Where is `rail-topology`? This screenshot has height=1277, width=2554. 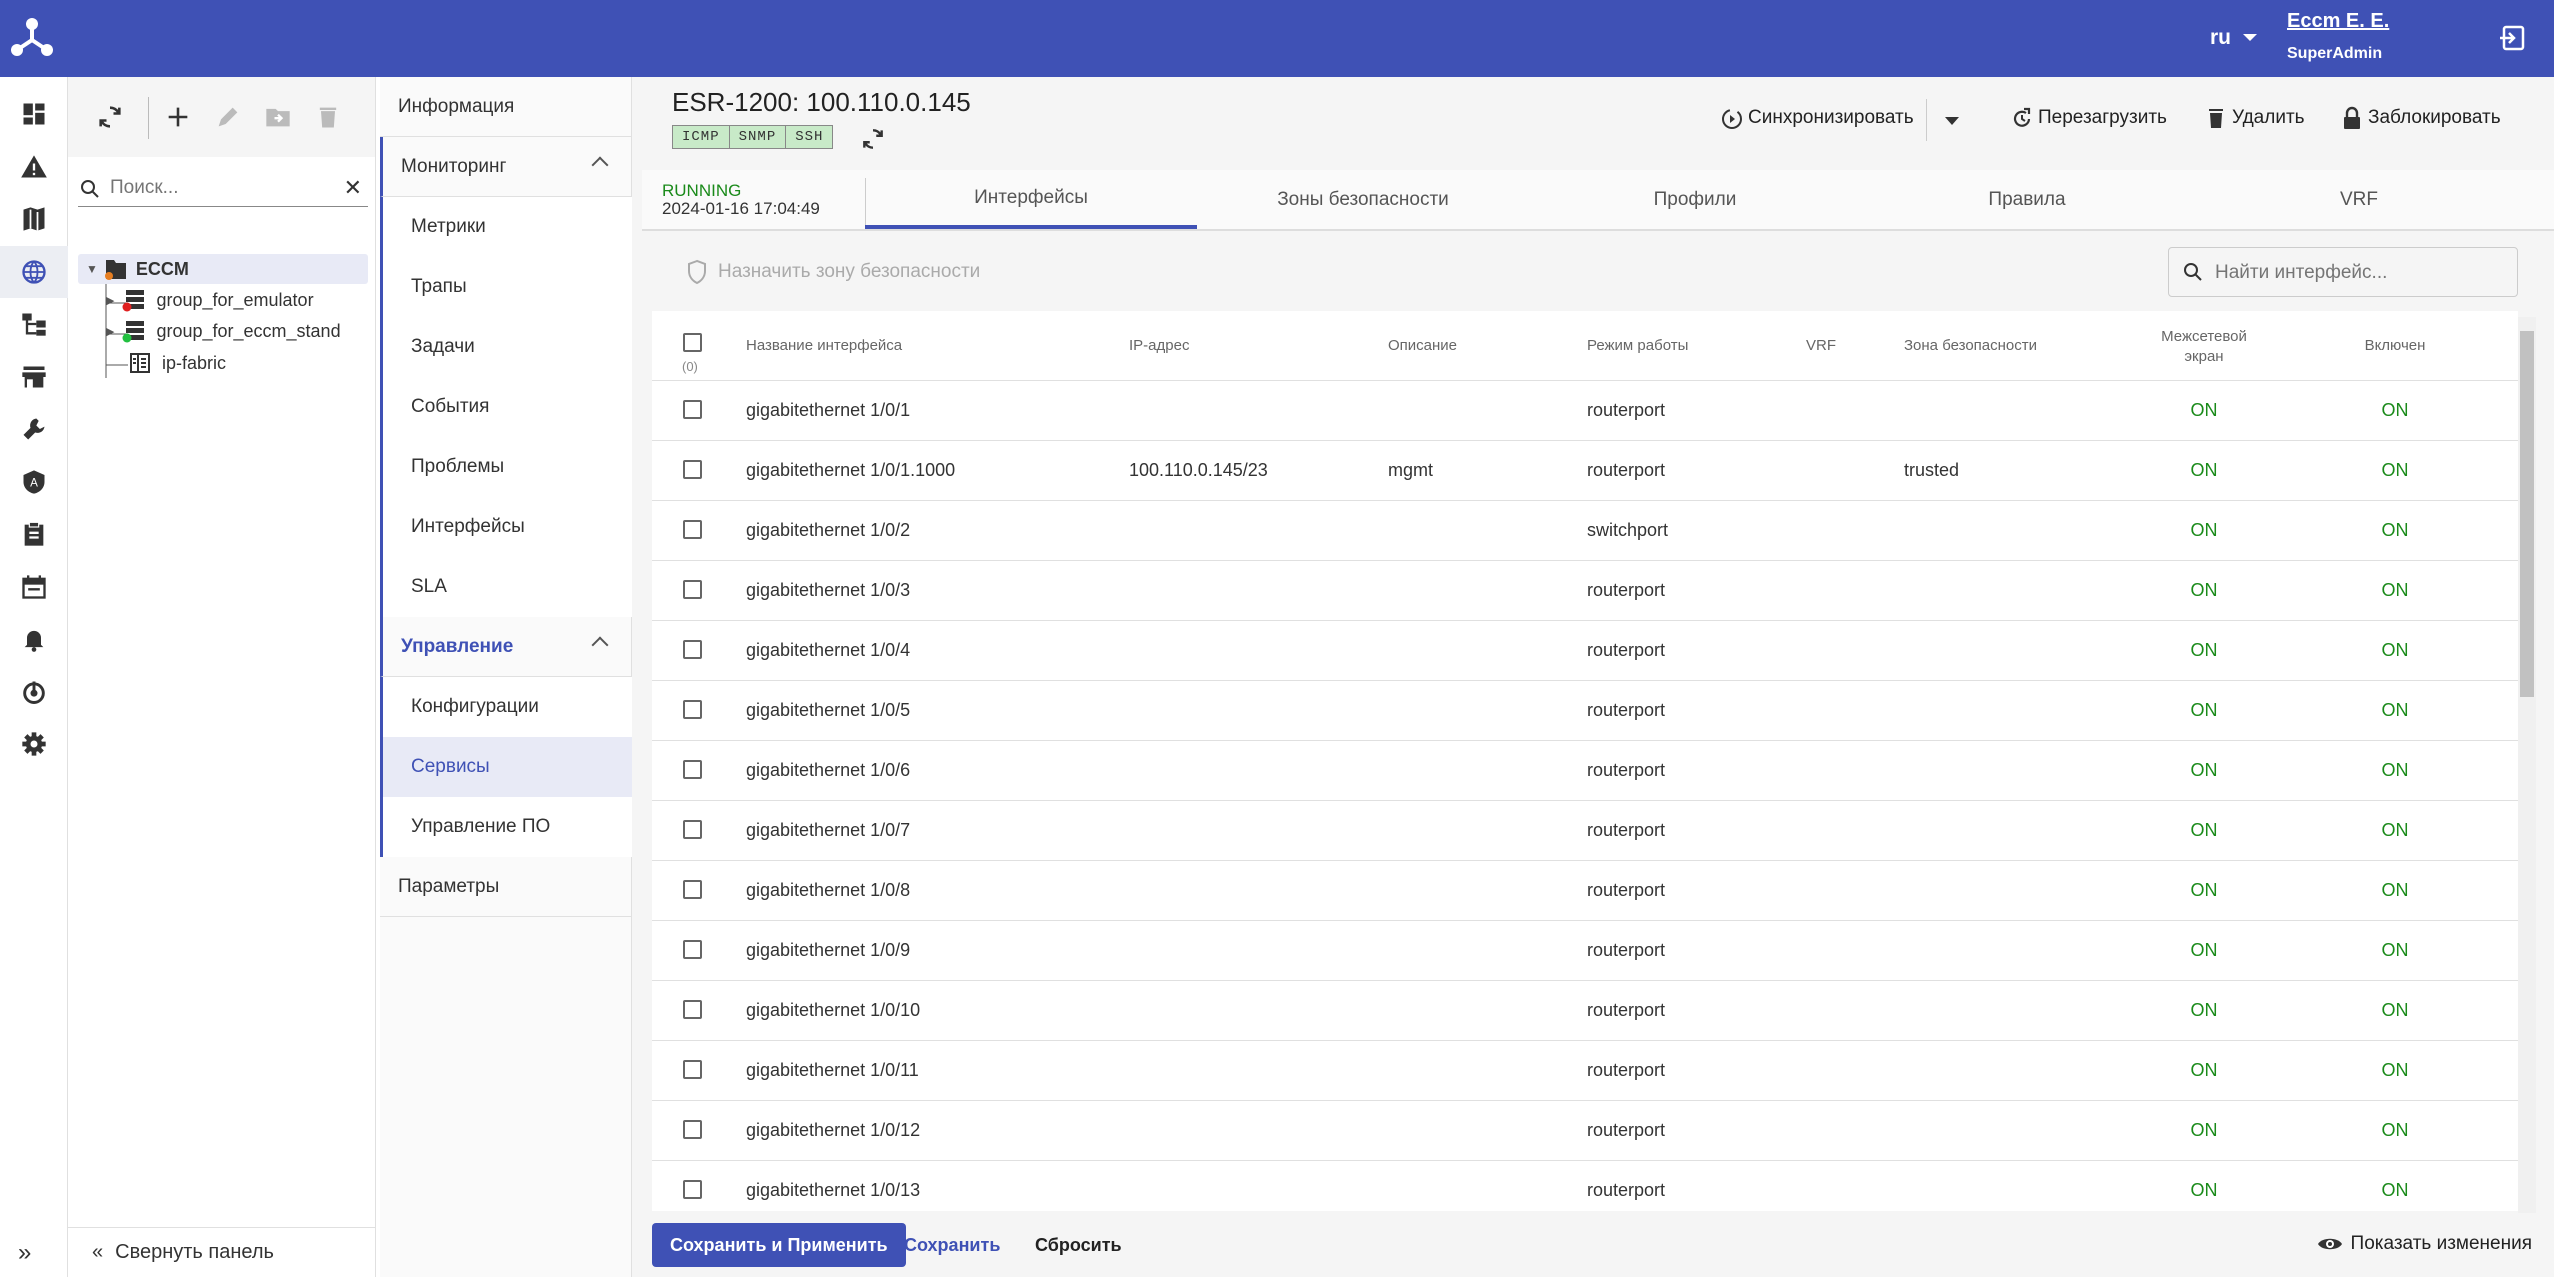 rail-topology is located at coordinates (34, 324).